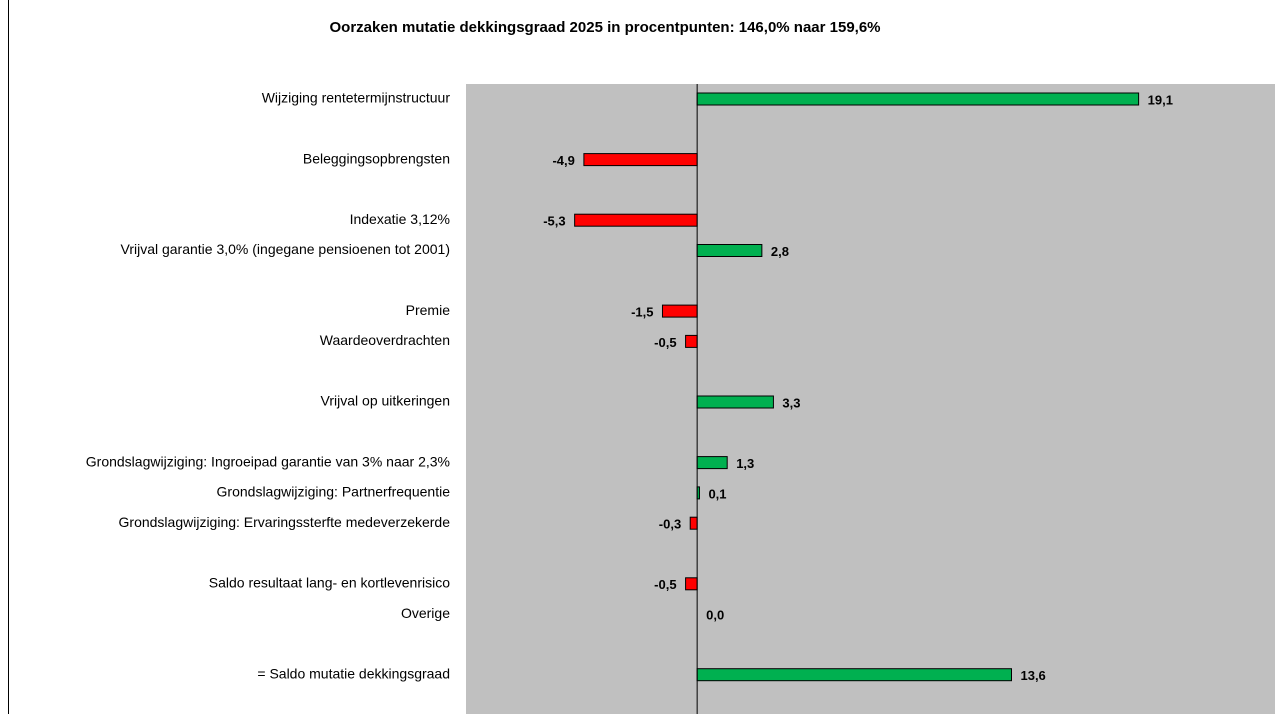 This screenshot has width=1275, height=714. What do you see at coordinates (715, 615) in the screenshot?
I see `value-label: 0,0` at bounding box center [715, 615].